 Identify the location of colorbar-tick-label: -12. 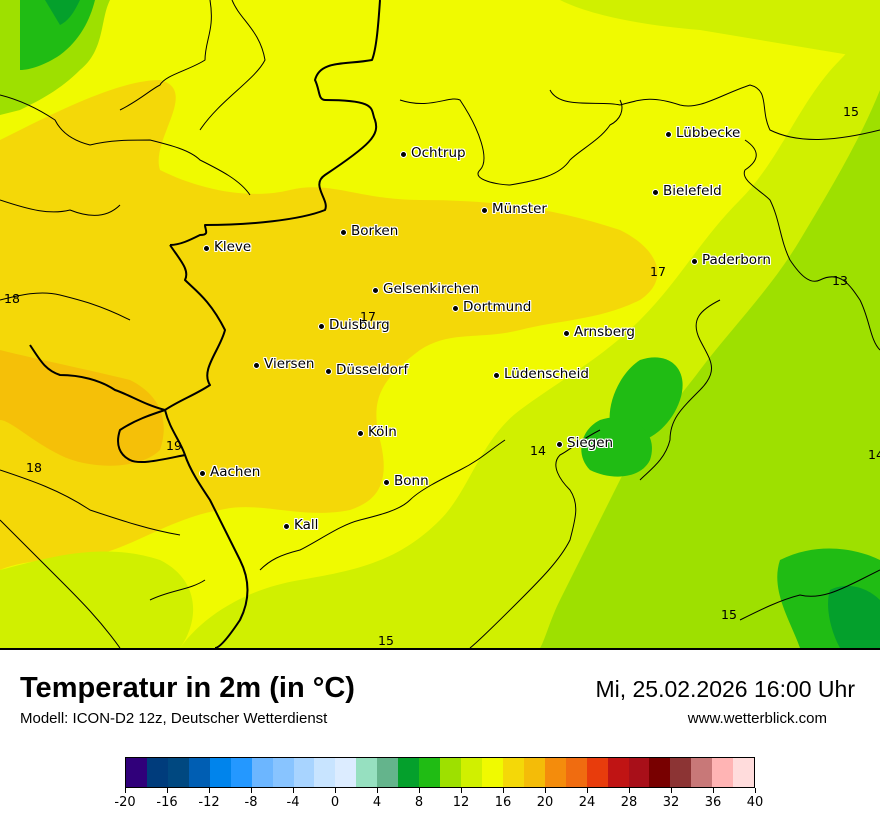
(209, 802).